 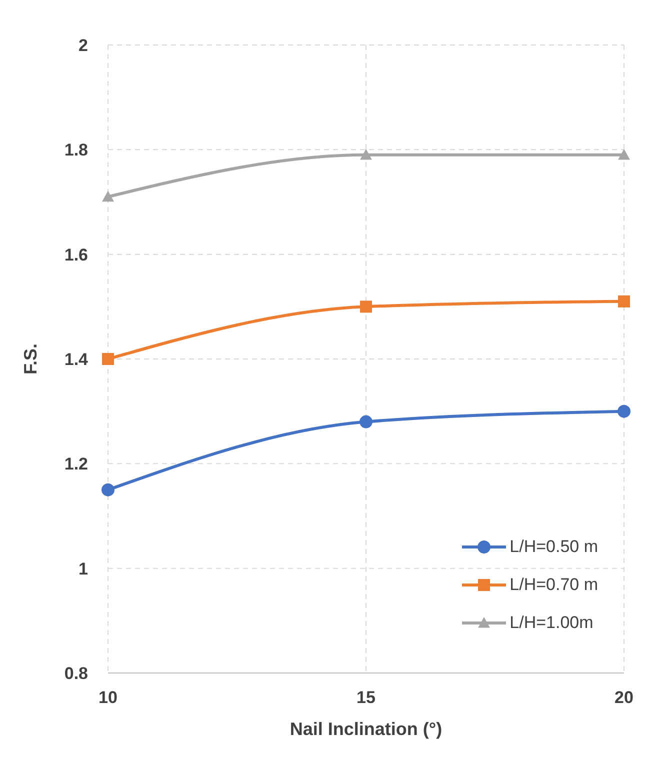 I want to click on y-tick-label: 2, so click(x=83, y=46).